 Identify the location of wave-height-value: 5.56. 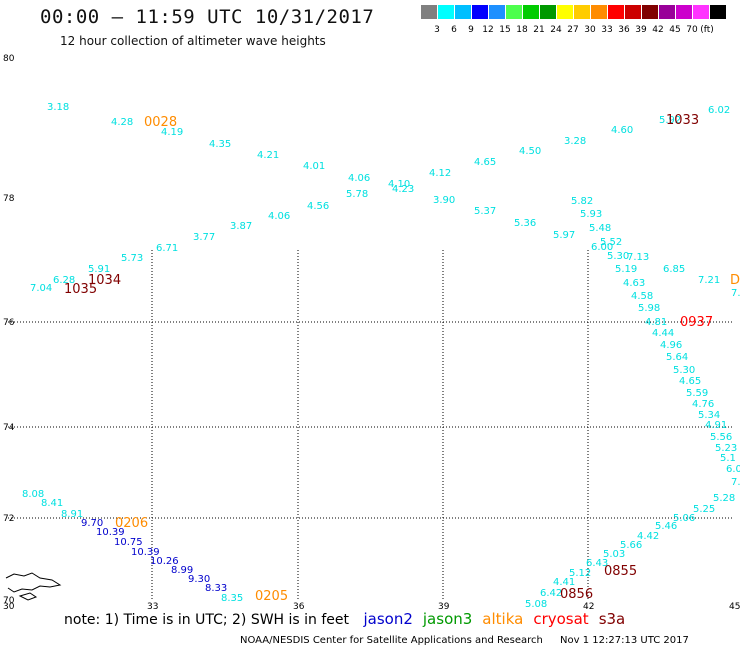
(721, 437).